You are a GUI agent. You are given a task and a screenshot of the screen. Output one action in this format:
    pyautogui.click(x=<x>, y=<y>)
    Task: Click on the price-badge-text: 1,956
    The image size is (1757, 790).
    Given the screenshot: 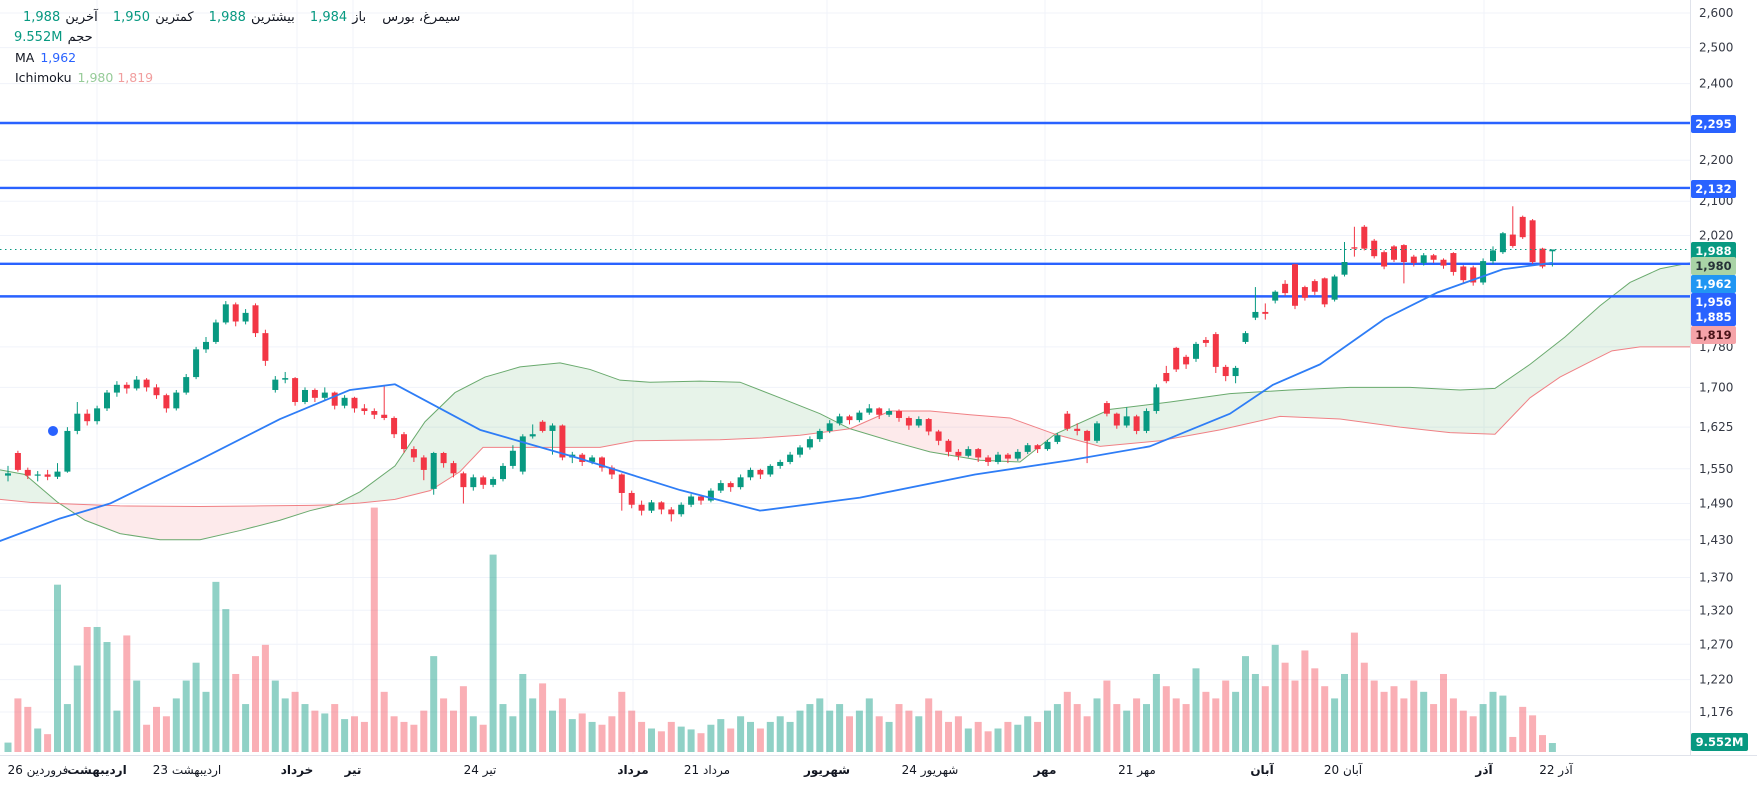 What is the action you would take?
    pyautogui.click(x=1713, y=302)
    